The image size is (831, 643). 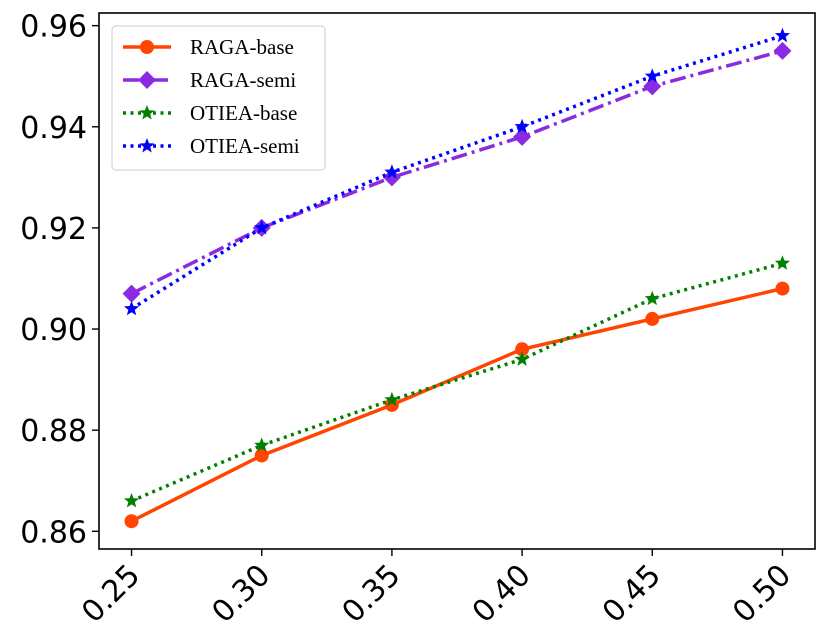 I want to click on legend-label: OTIEA-semi, so click(x=245, y=146).